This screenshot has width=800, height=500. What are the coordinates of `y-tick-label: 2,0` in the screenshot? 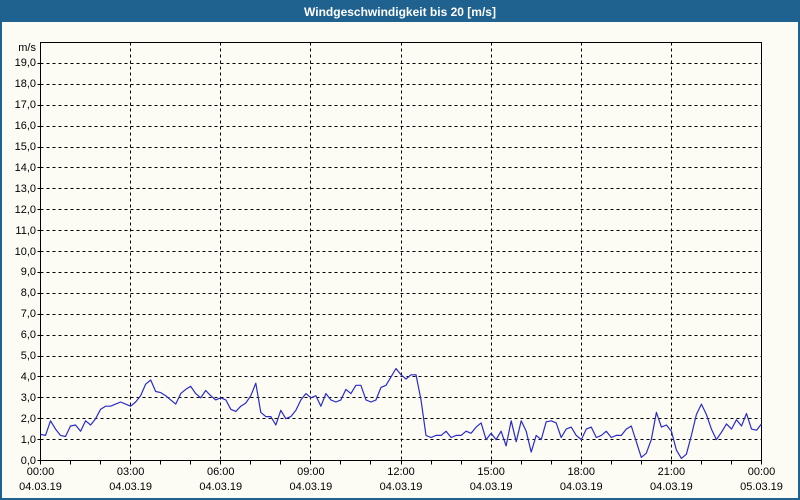 It's located at (28, 418).